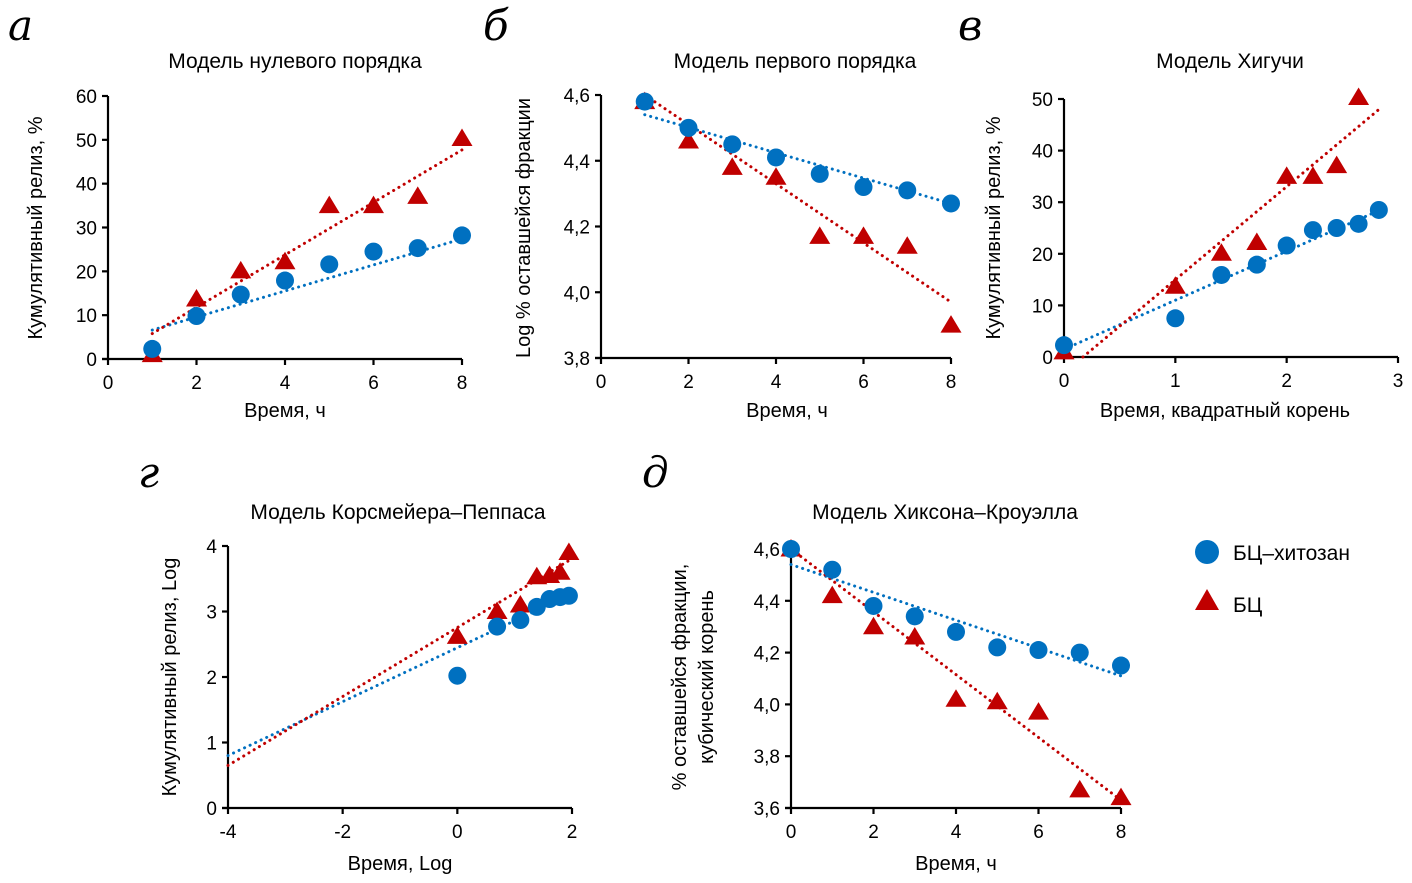 Image resolution: width=1412 pixels, height=883 pixels. What do you see at coordinates (767, 654) in the screenshot?
I see `y-tick-label: 4,2` at bounding box center [767, 654].